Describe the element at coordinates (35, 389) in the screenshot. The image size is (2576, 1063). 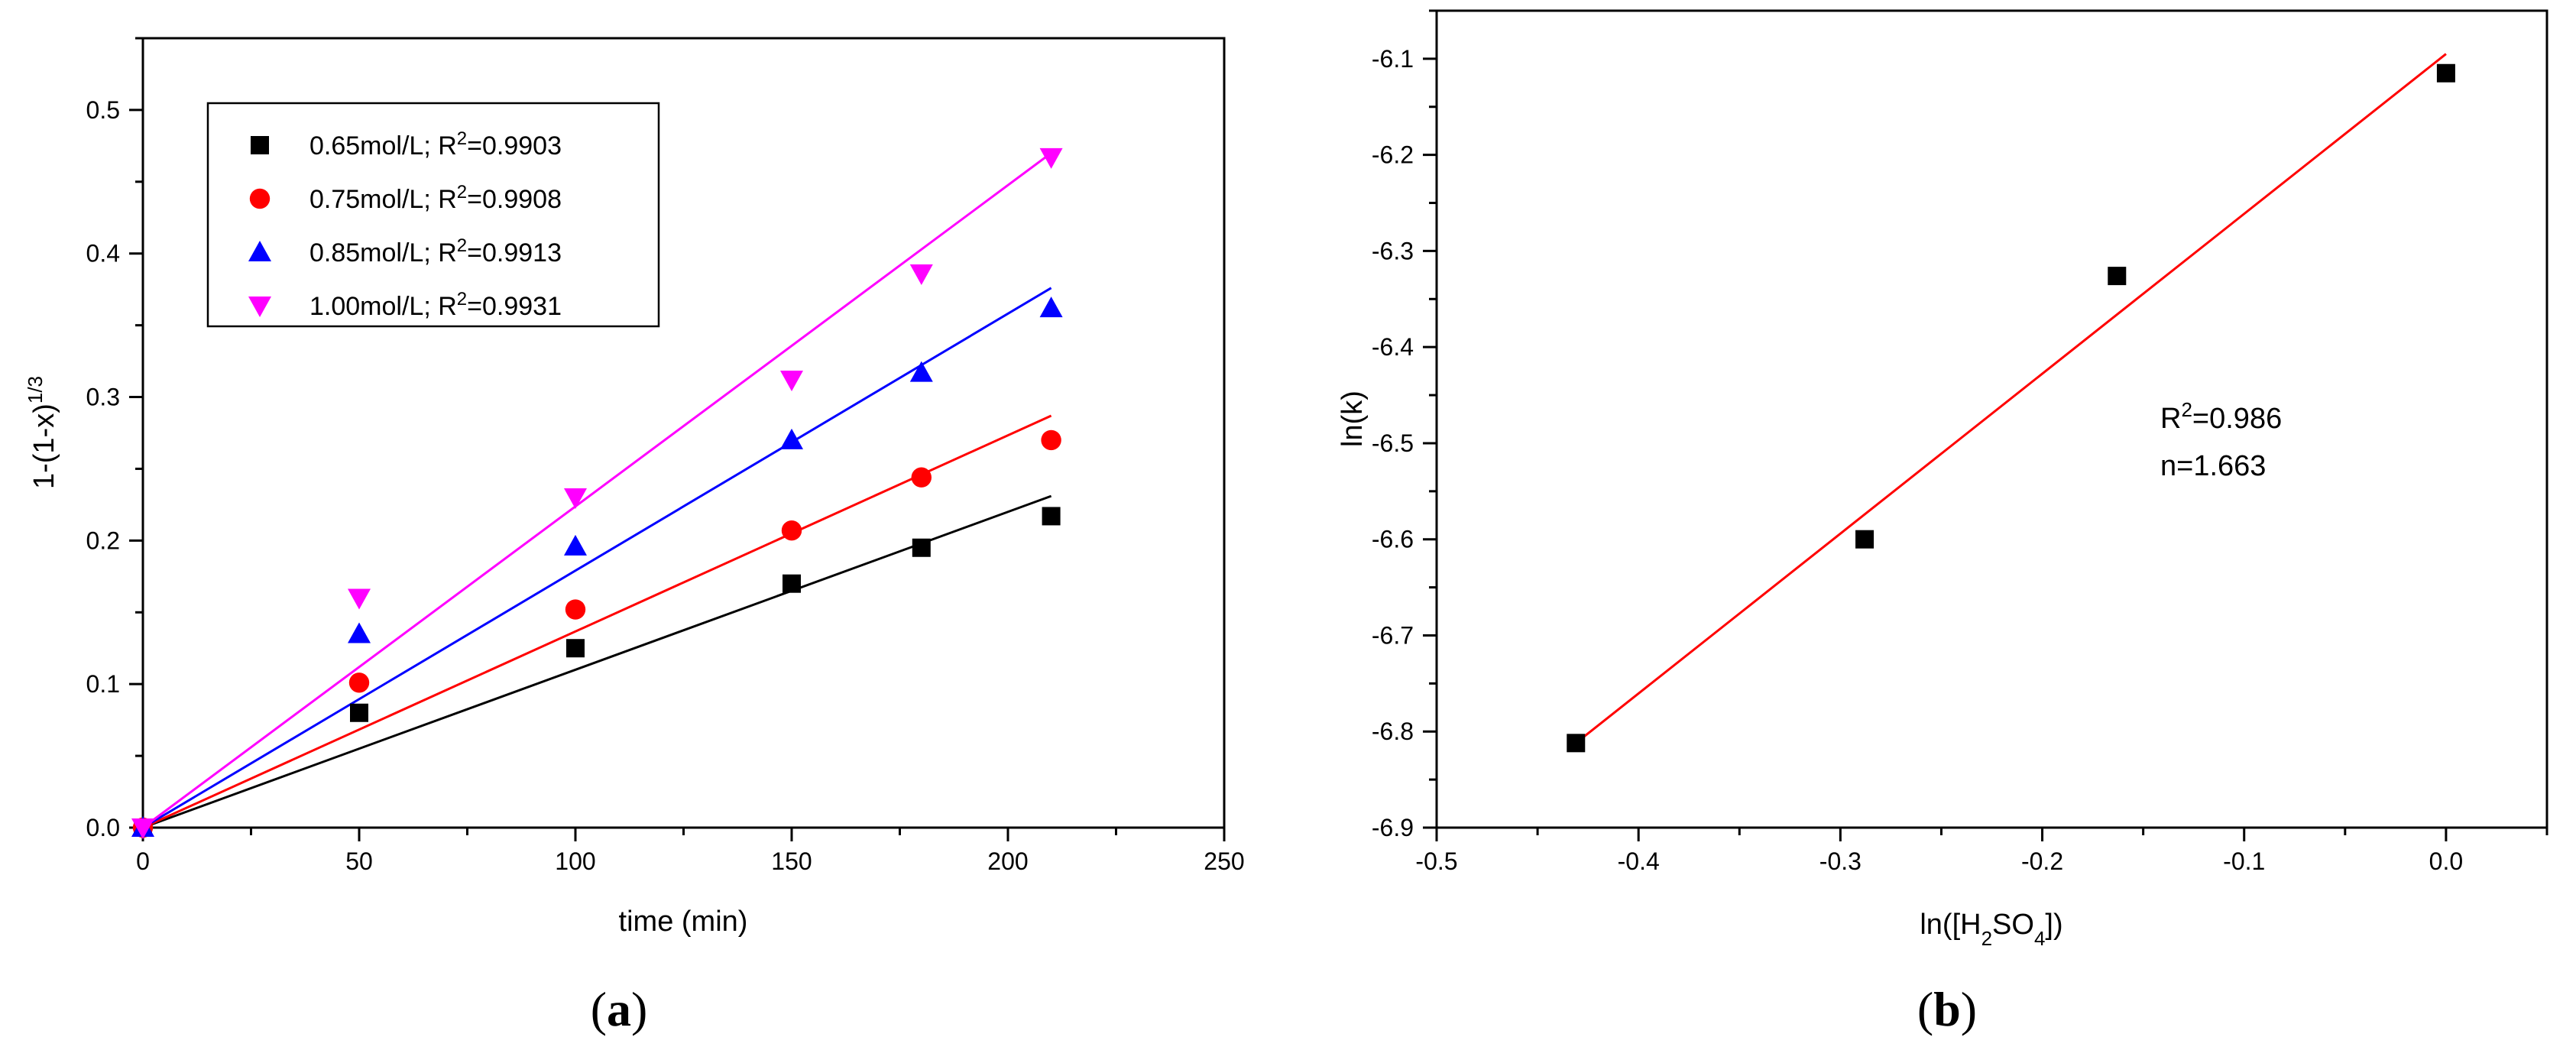
I see `chart-a-y-axis-label-sup: 1/3` at that location.